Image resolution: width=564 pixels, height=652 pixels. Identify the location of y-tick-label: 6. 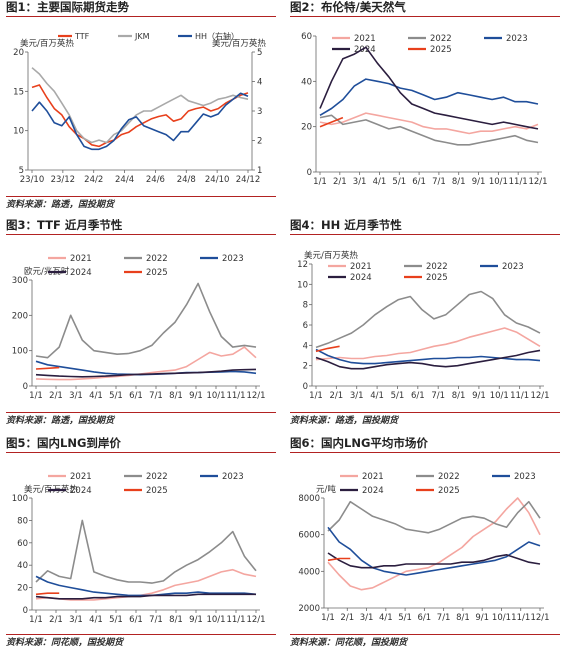
(305, 326).